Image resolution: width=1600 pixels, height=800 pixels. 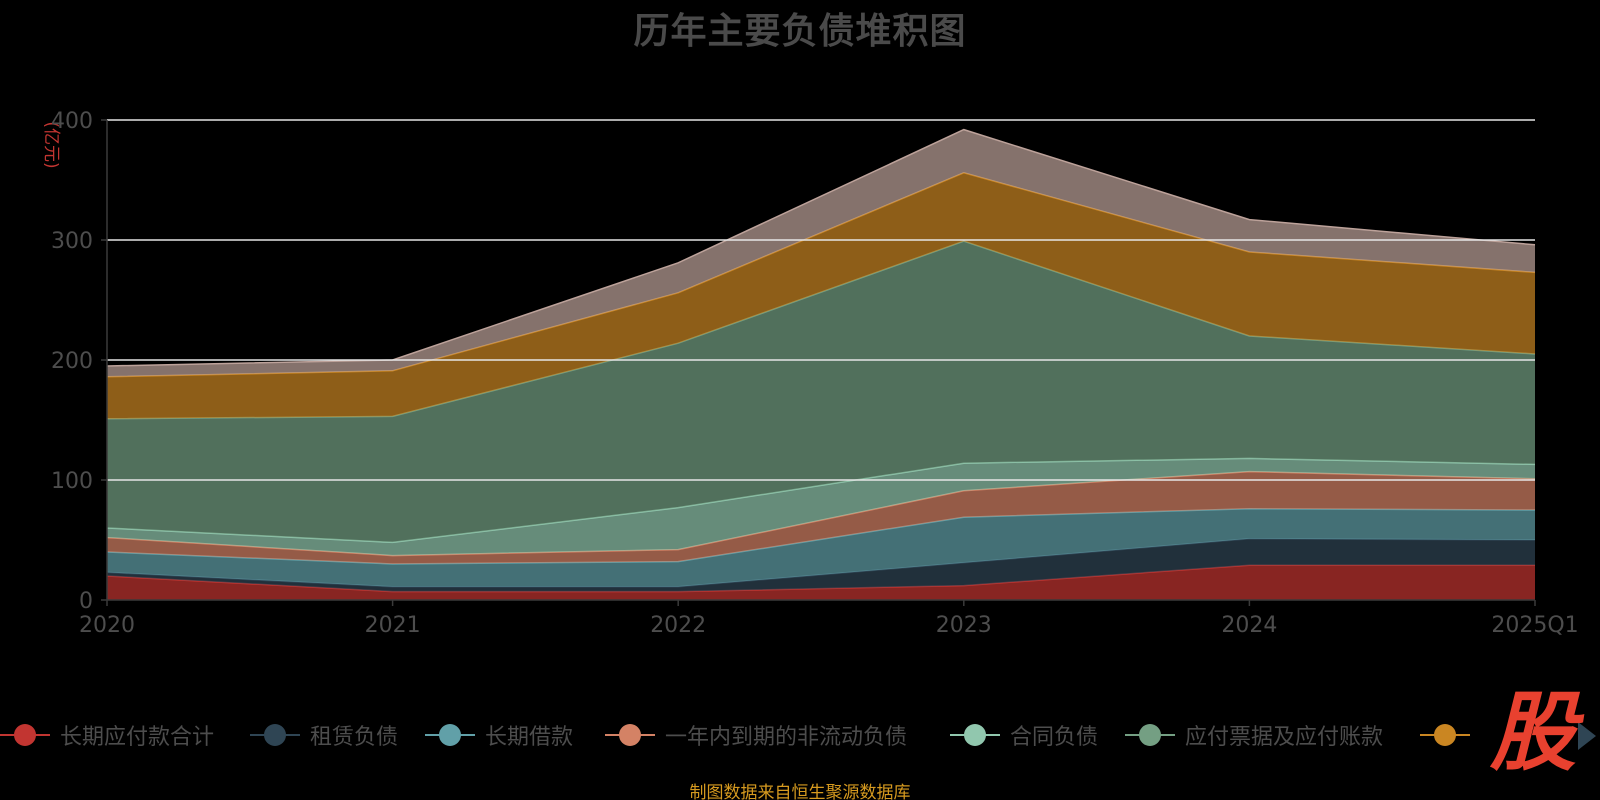 What do you see at coordinates (137, 737) in the screenshot?
I see `legend-label: 长期应付款合计` at bounding box center [137, 737].